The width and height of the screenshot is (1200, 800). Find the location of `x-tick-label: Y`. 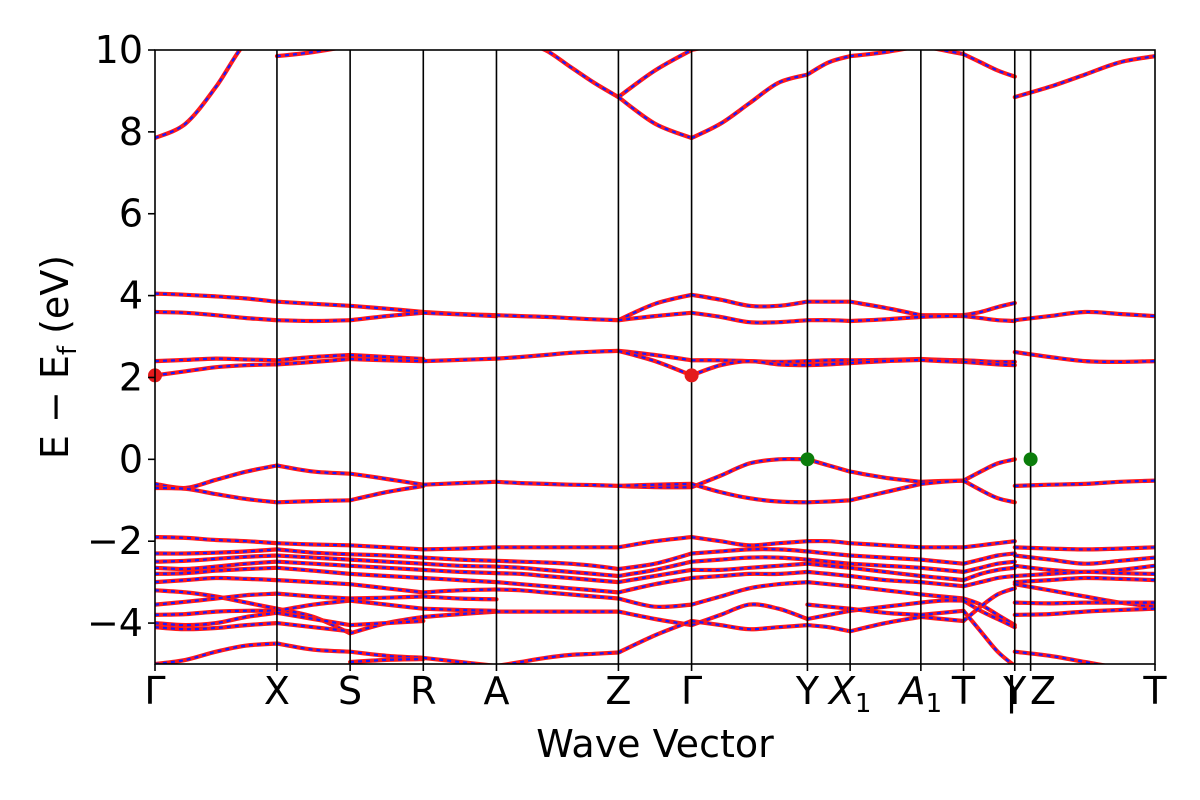

x-tick-label: Y is located at coordinates (1014, 691).